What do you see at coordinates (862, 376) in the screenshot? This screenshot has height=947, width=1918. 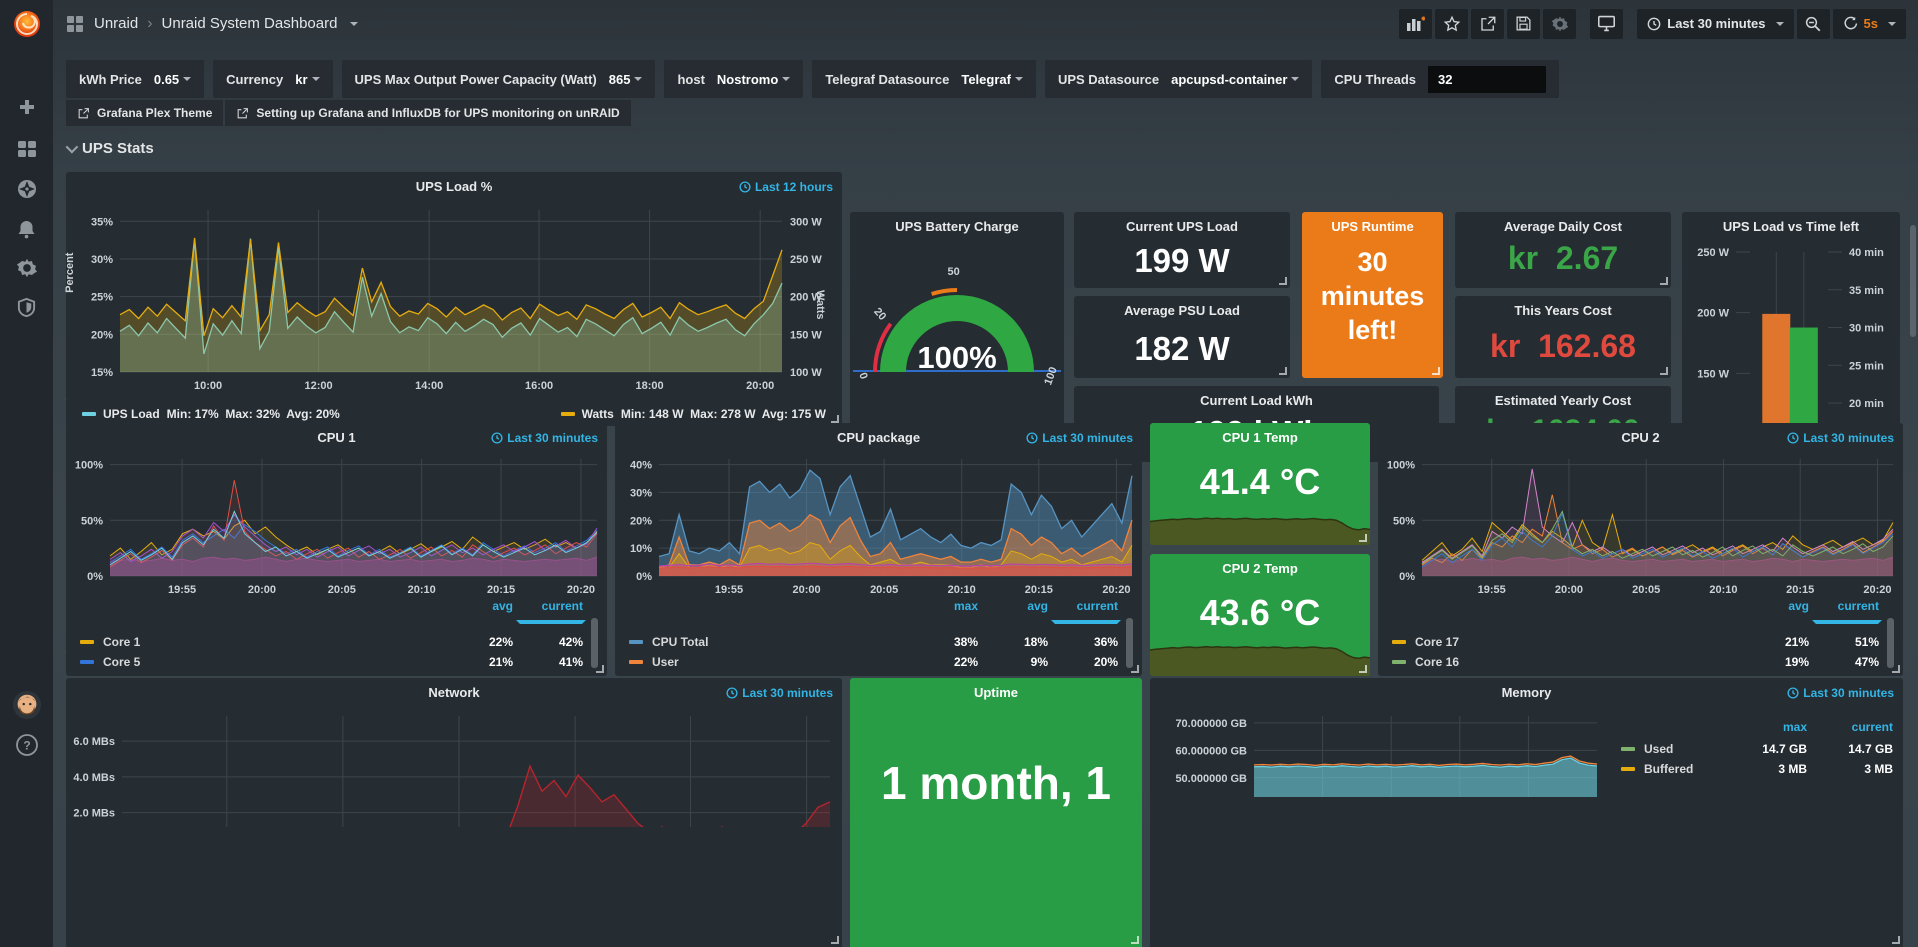 I see `svg-text: 0` at bounding box center [862, 376].